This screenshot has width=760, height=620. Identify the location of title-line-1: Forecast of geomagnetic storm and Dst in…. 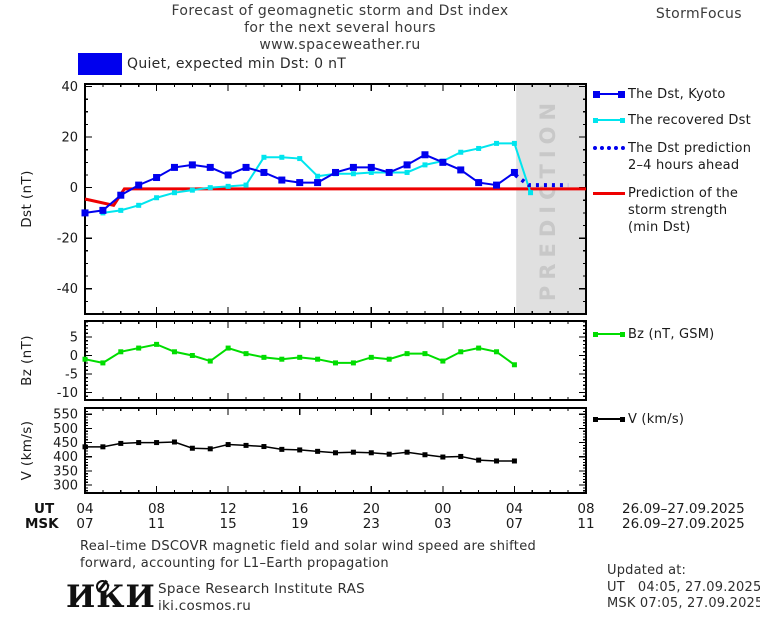
(340, 11).